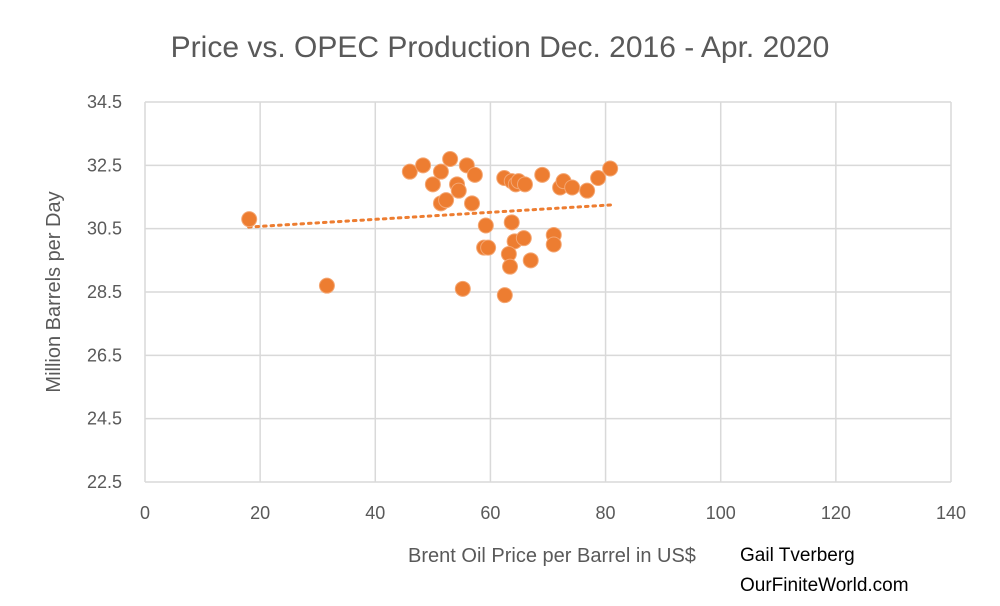  Describe the element at coordinates (260, 513) in the screenshot. I see `x-tick-label: 20` at that location.